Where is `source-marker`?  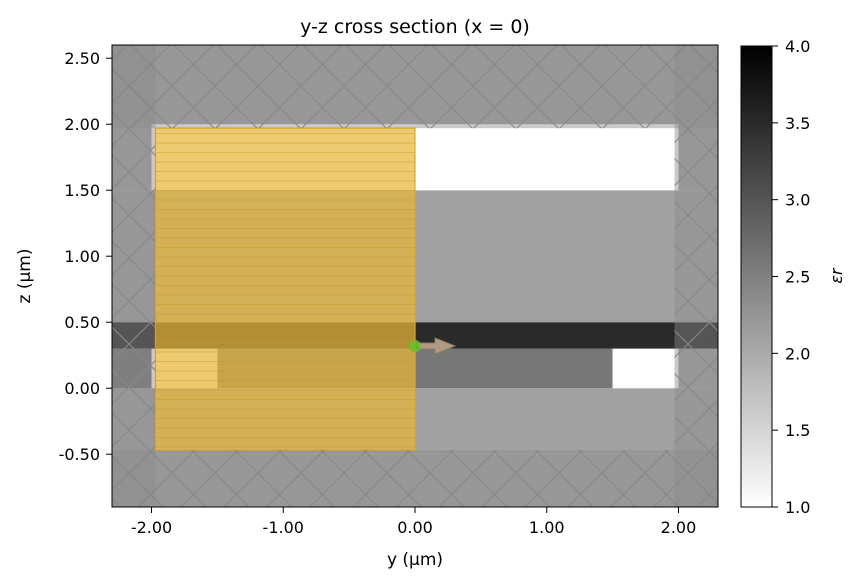
source-marker is located at coordinates (433, 346).